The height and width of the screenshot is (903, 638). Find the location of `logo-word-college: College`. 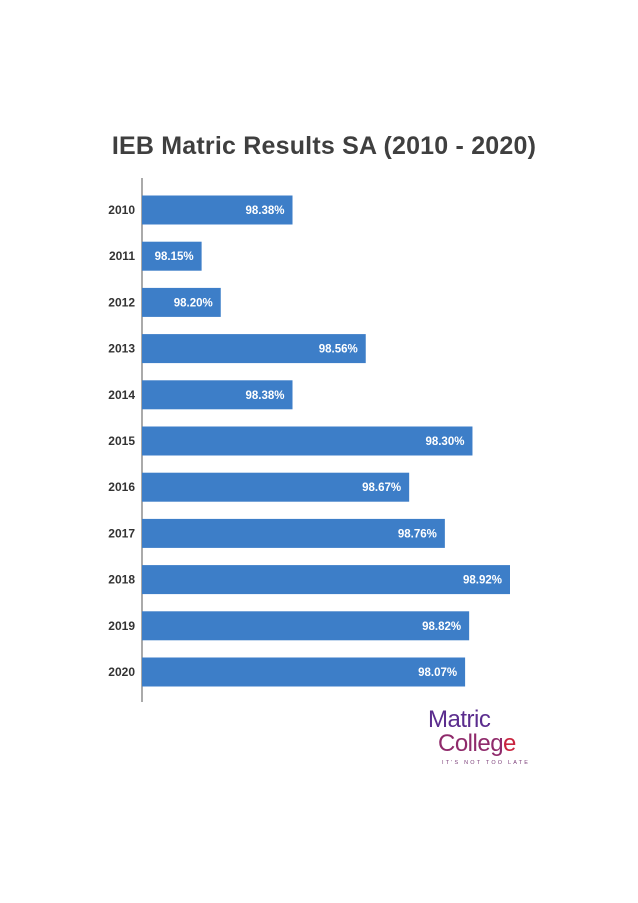

logo-word-college: College is located at coordinates (488, 744).